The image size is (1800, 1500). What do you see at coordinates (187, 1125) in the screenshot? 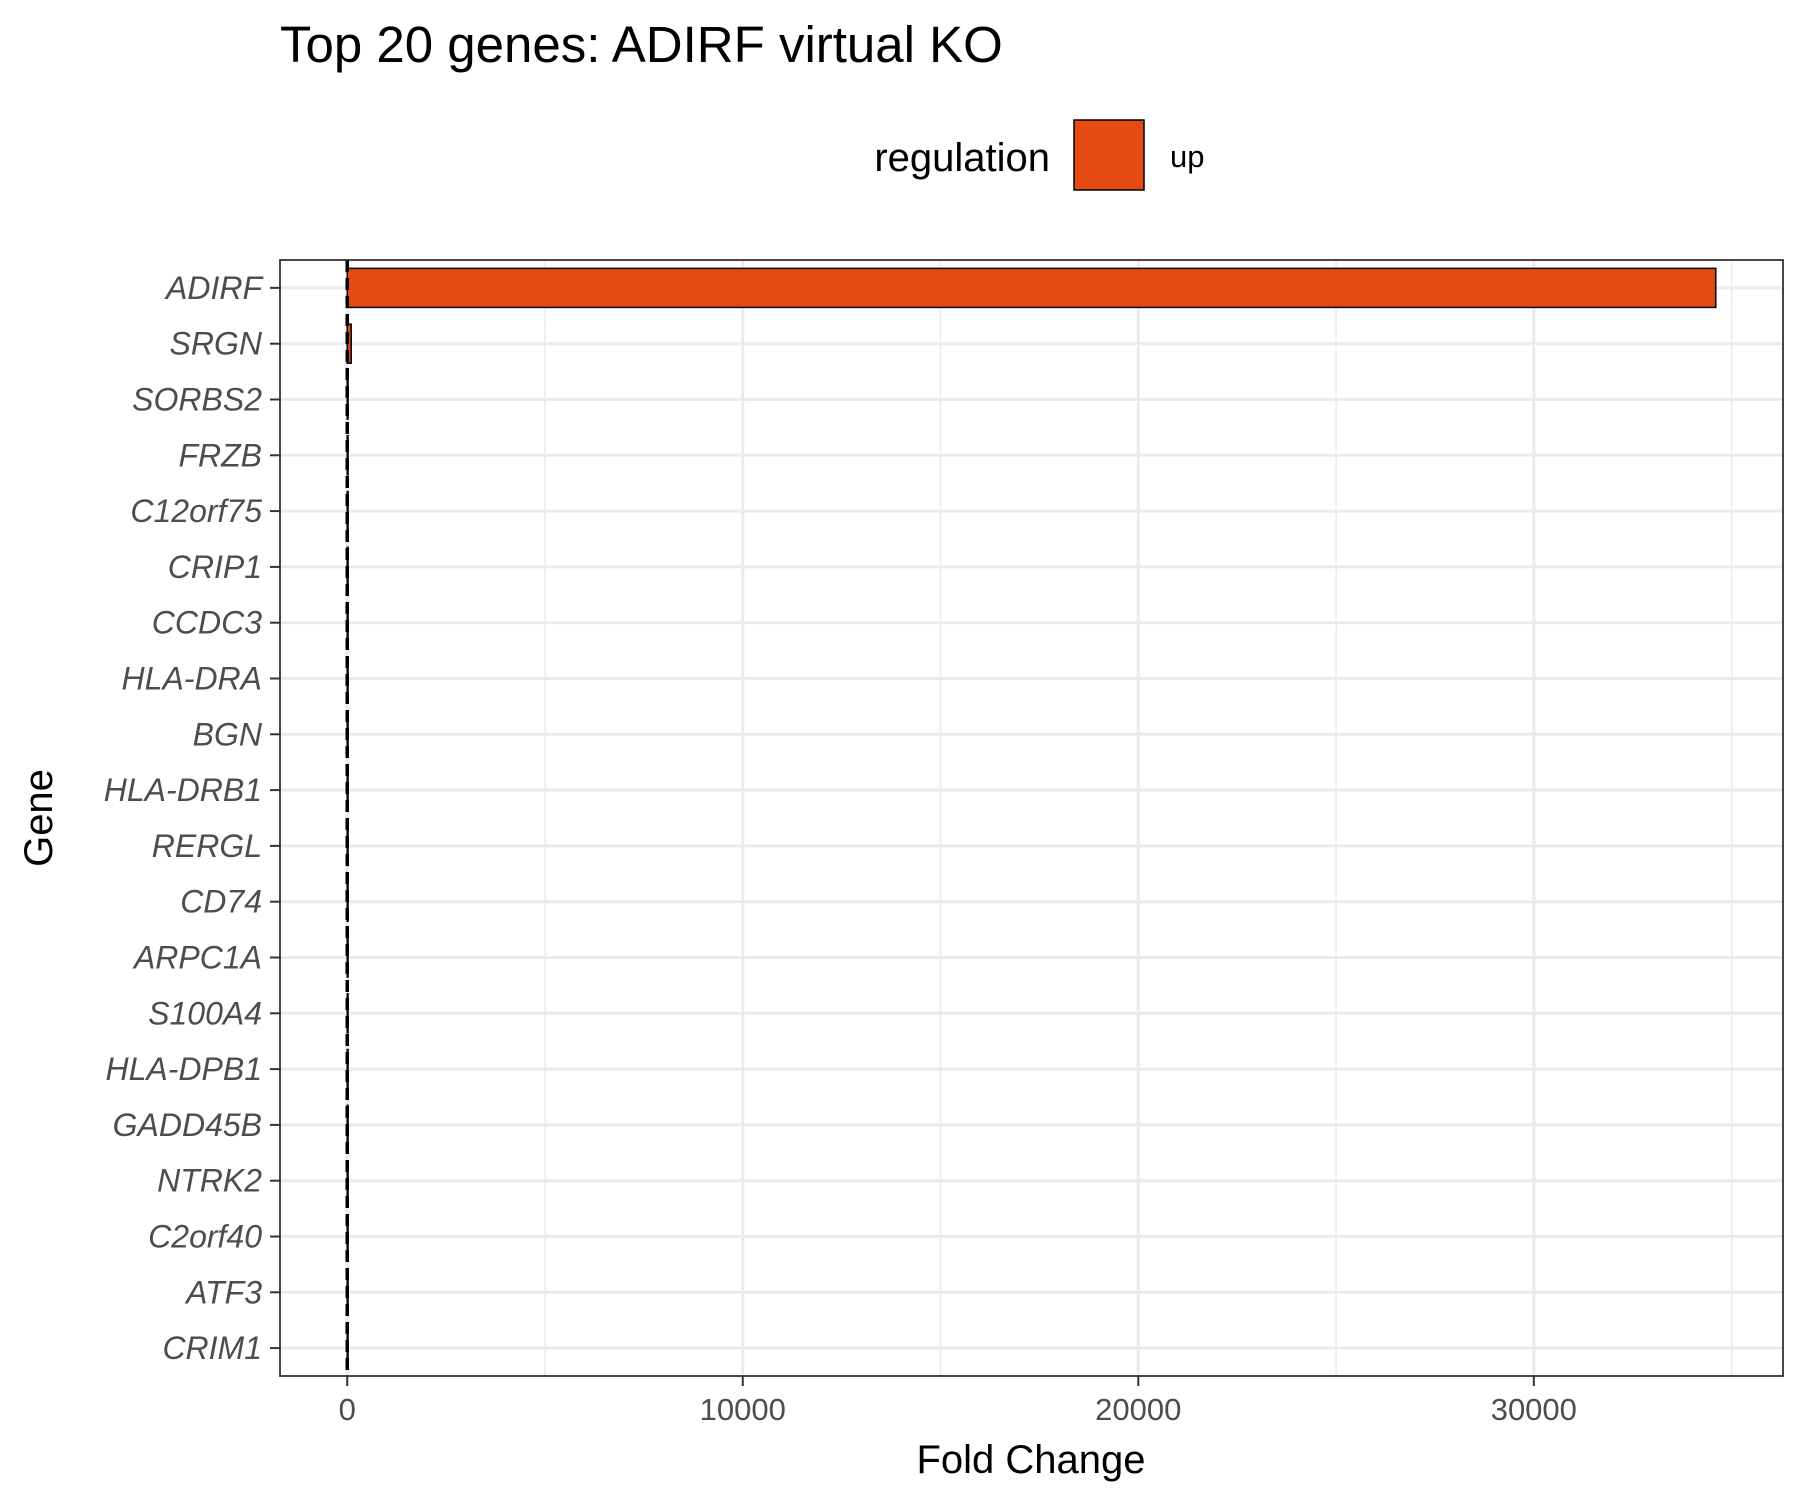
I see `y-tick-label: GADD45B` at bounding box center [187, 1125].